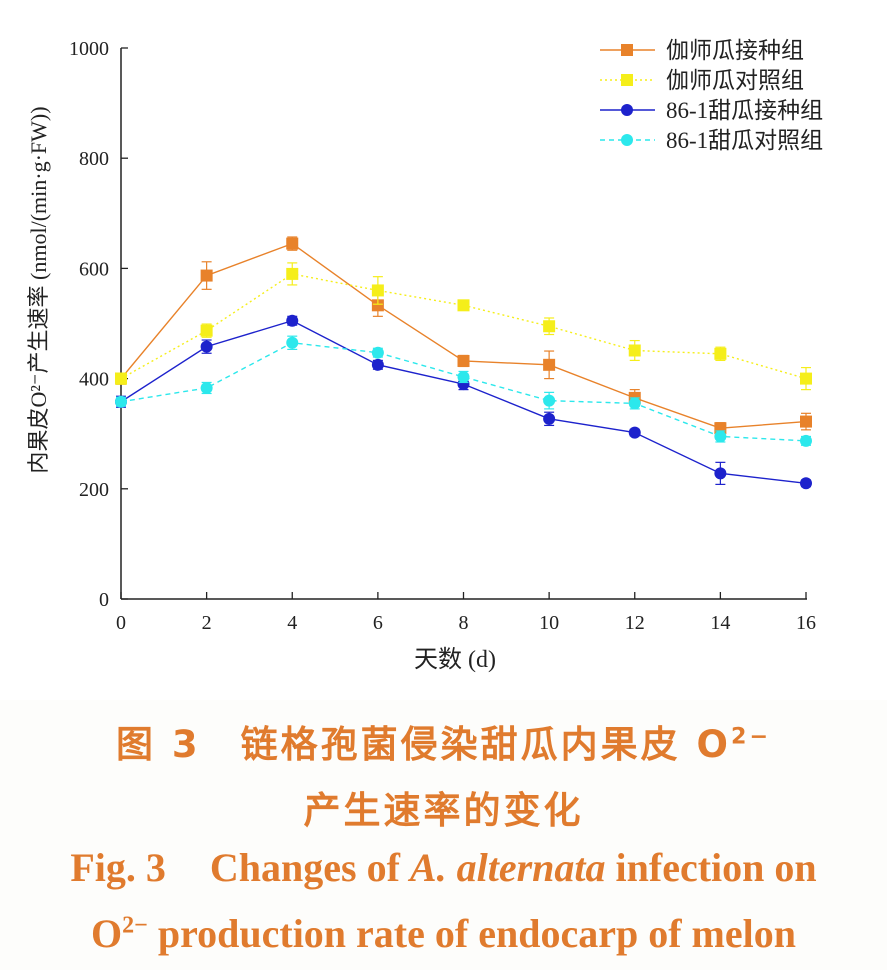 The height and width of the screenshot is (970, 887). Describe the element at coordinates (455, 659) in the screenshot. I see `x-axis-label: 天数 (d)` at that location.